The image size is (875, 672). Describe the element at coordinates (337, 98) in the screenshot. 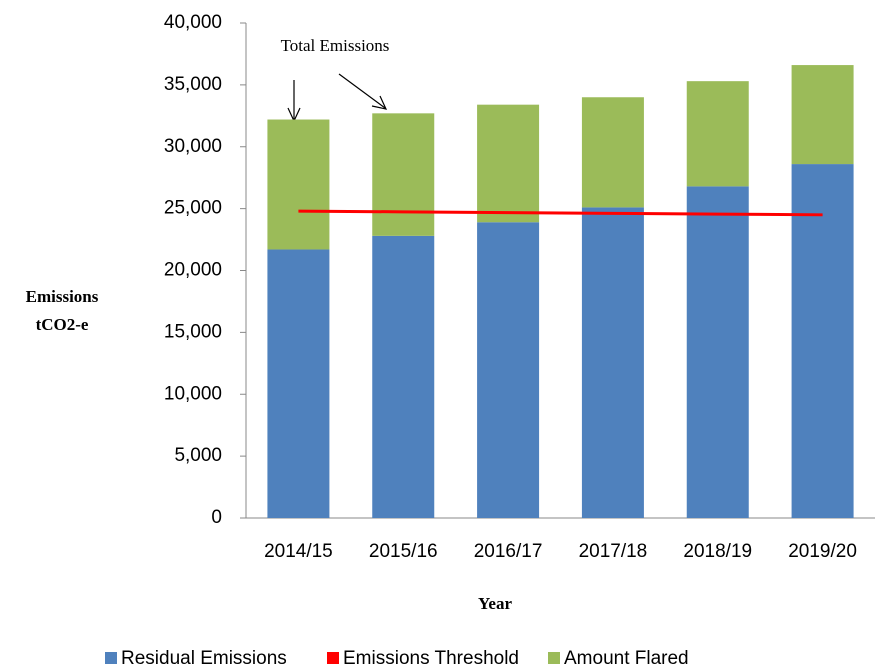

I see `annotation-arrows` at that location.